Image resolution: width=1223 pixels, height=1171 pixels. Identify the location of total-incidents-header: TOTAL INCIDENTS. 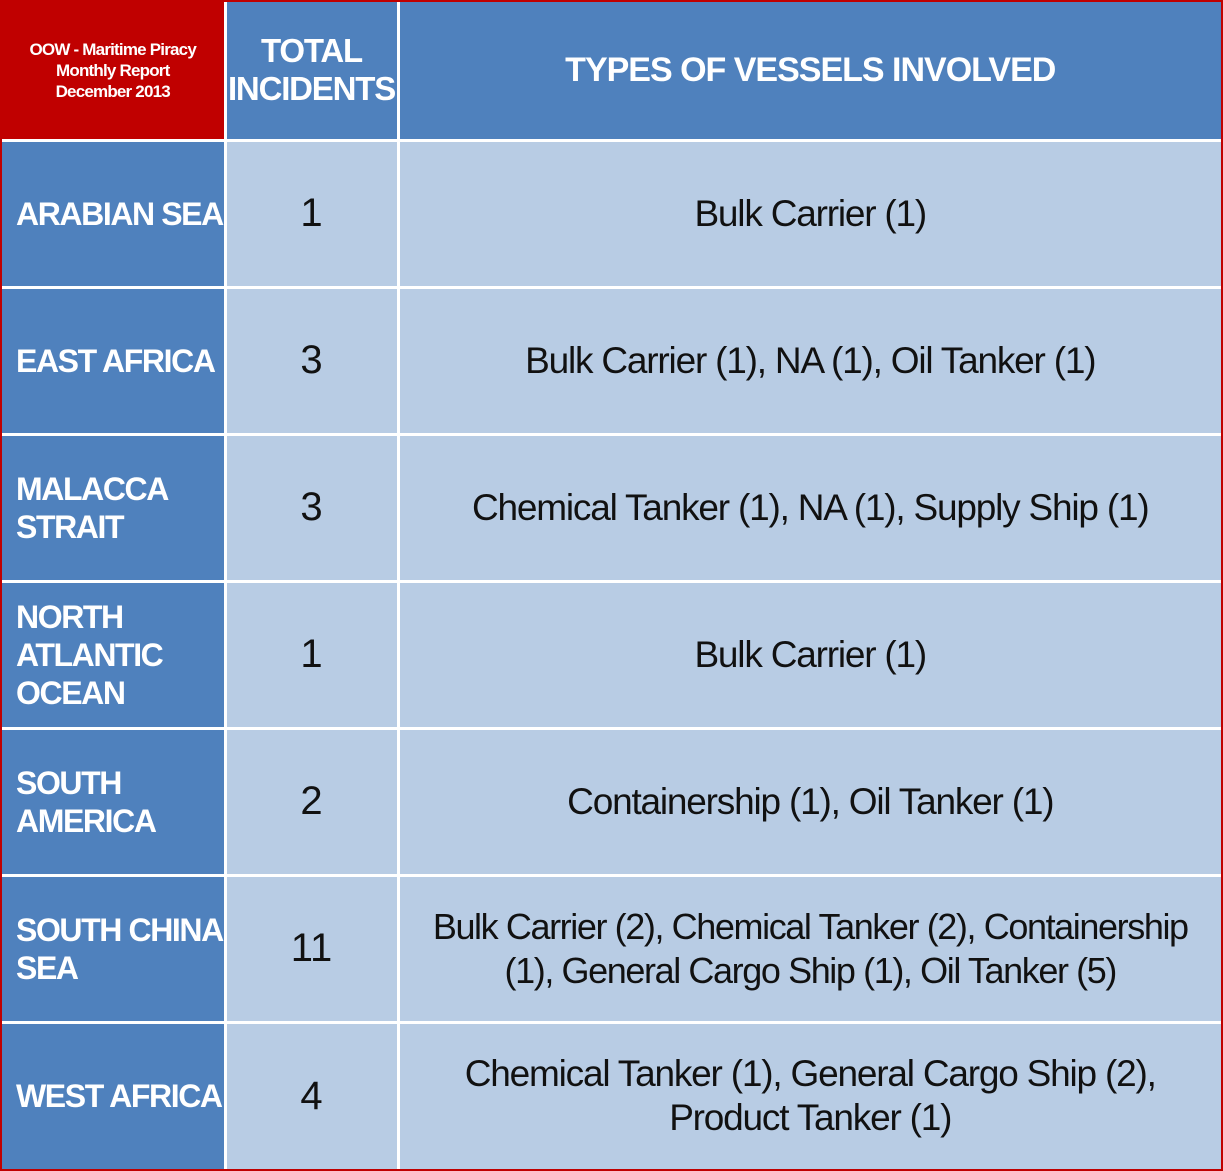
(311, 72).